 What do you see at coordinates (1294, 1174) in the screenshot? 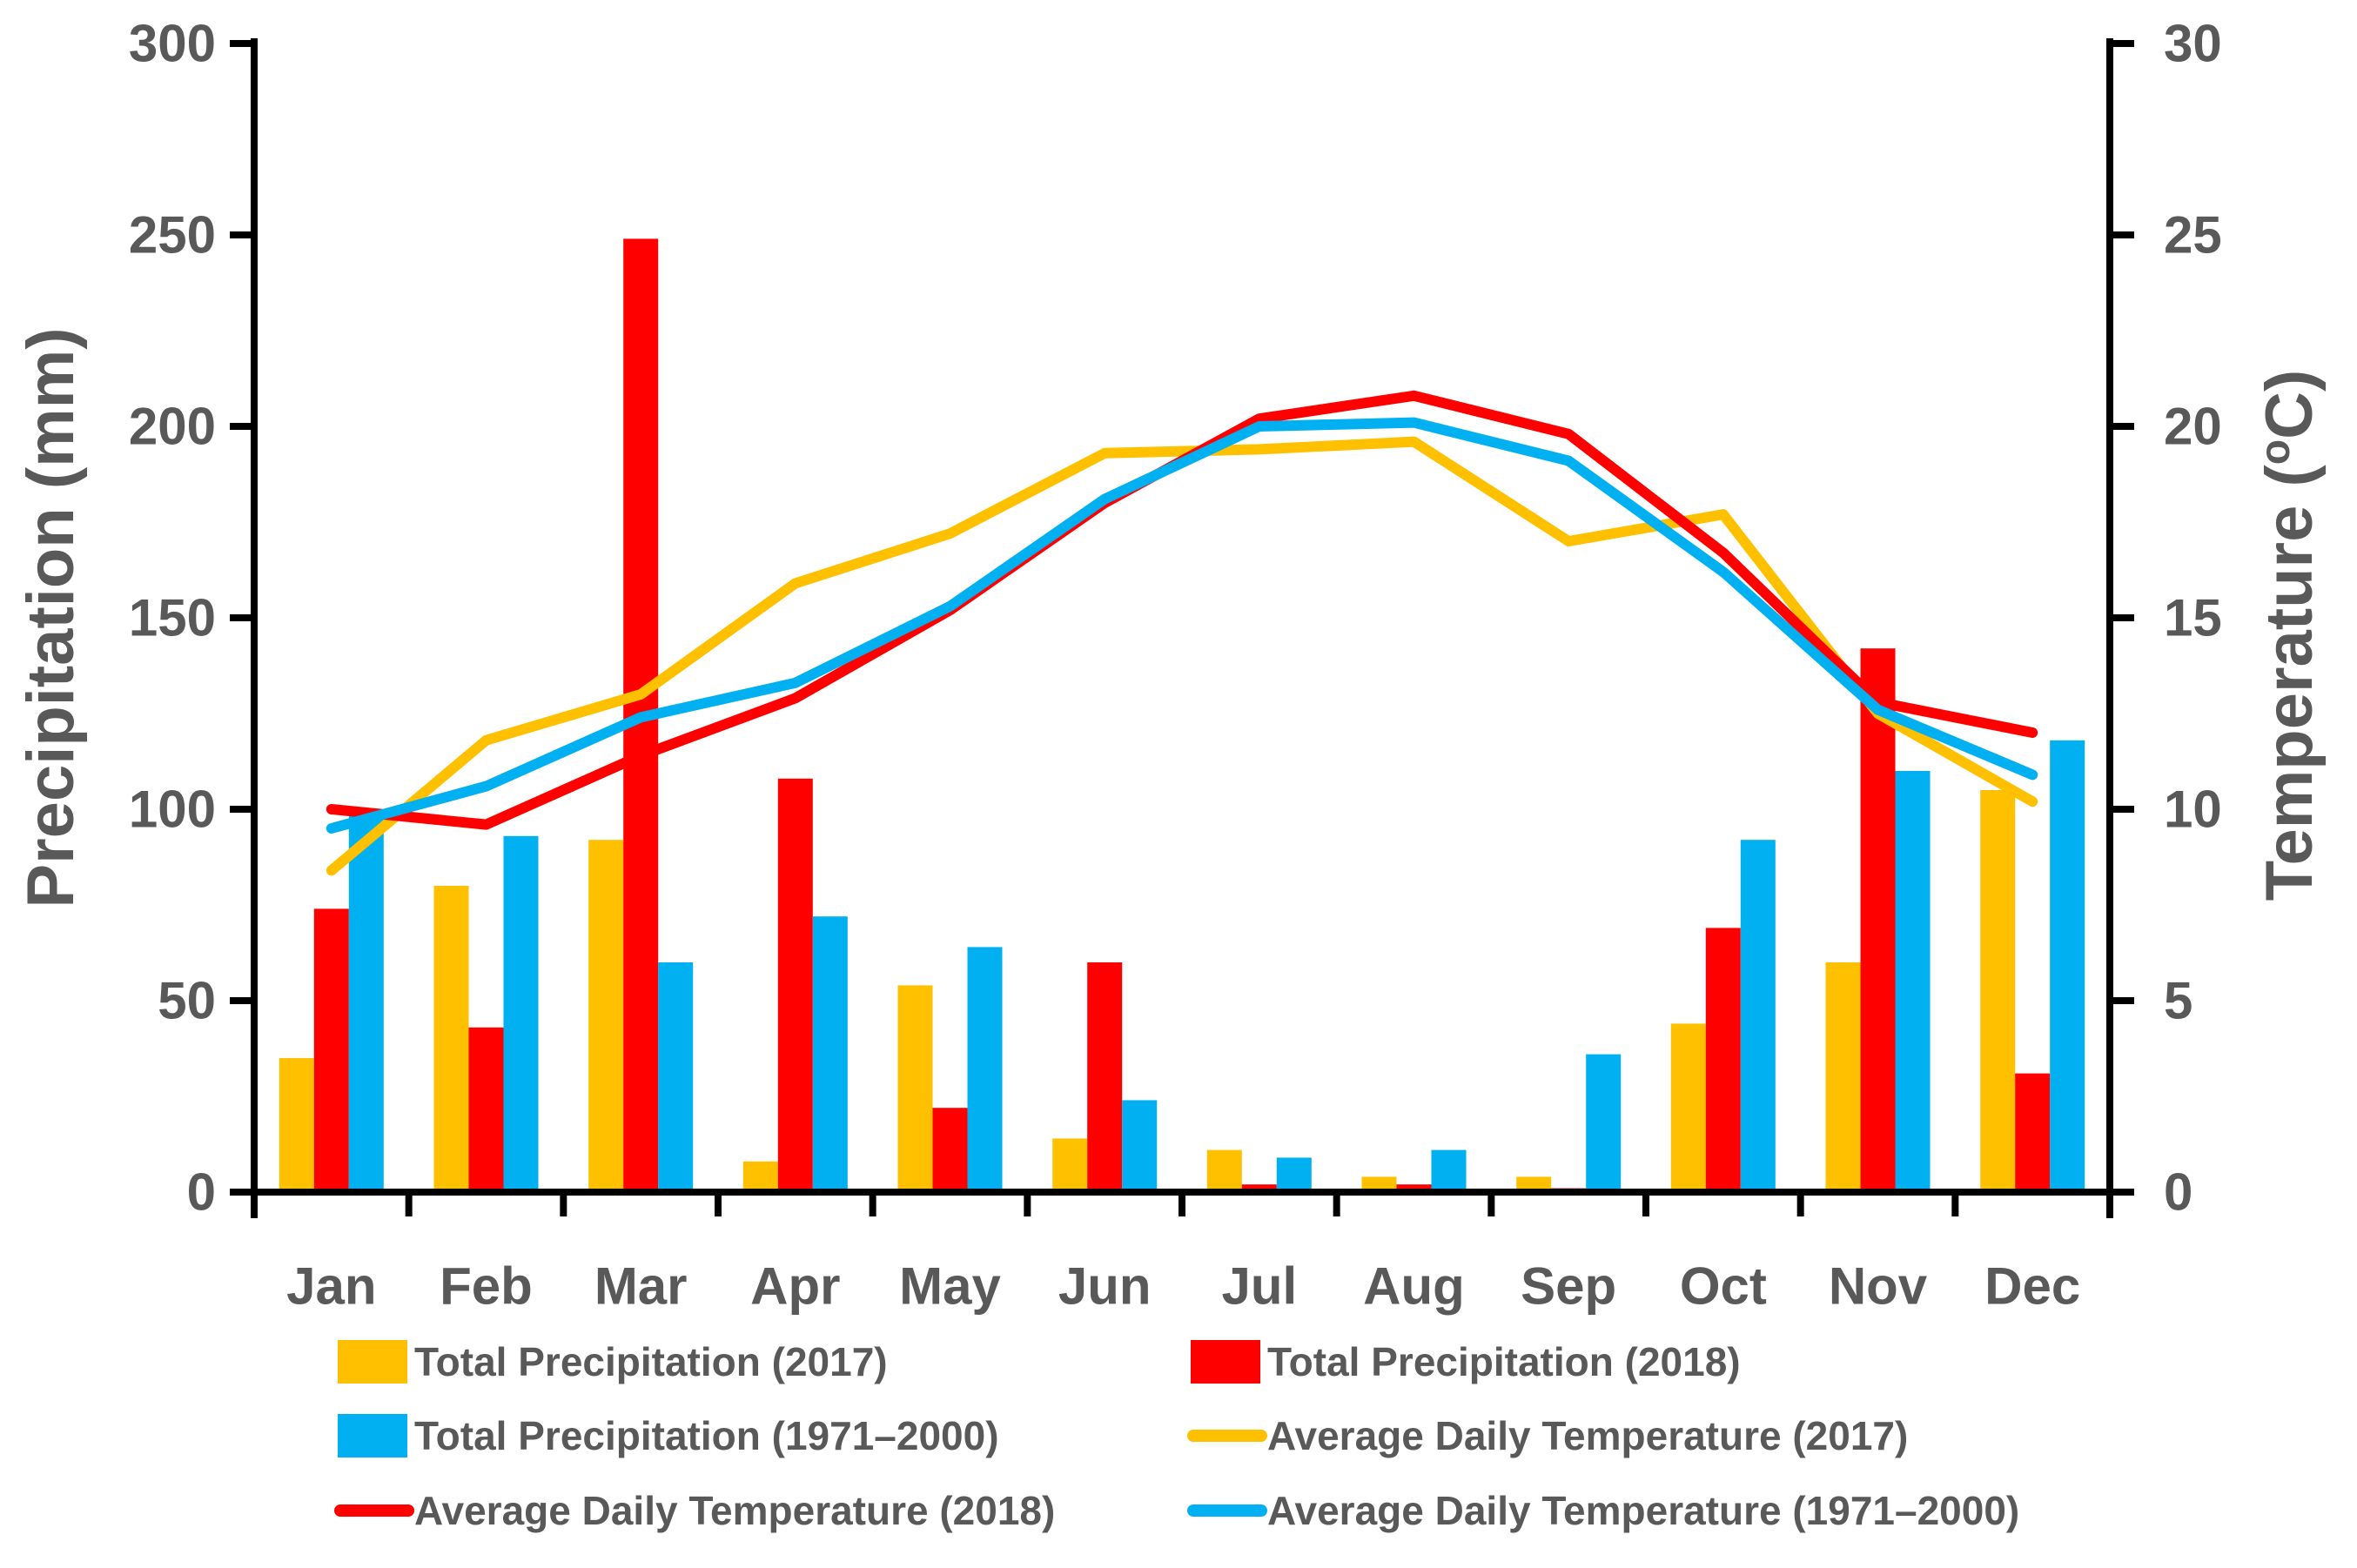
I see `precip-bar-Jul-normal` at bounding box center [1294, 1174].